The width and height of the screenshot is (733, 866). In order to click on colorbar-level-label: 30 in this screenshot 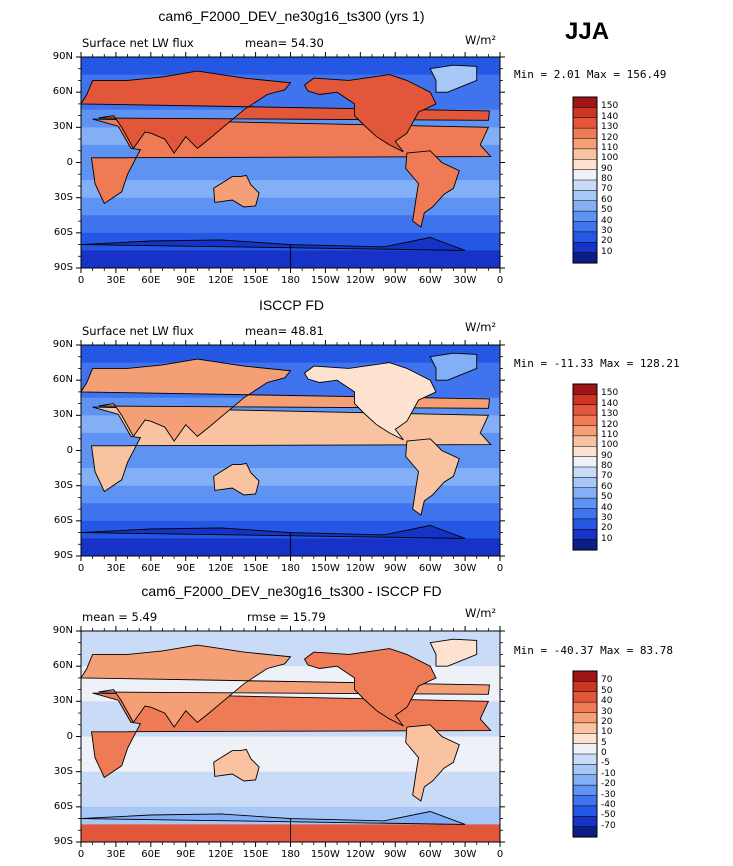, I will do `click(607, 711)`.